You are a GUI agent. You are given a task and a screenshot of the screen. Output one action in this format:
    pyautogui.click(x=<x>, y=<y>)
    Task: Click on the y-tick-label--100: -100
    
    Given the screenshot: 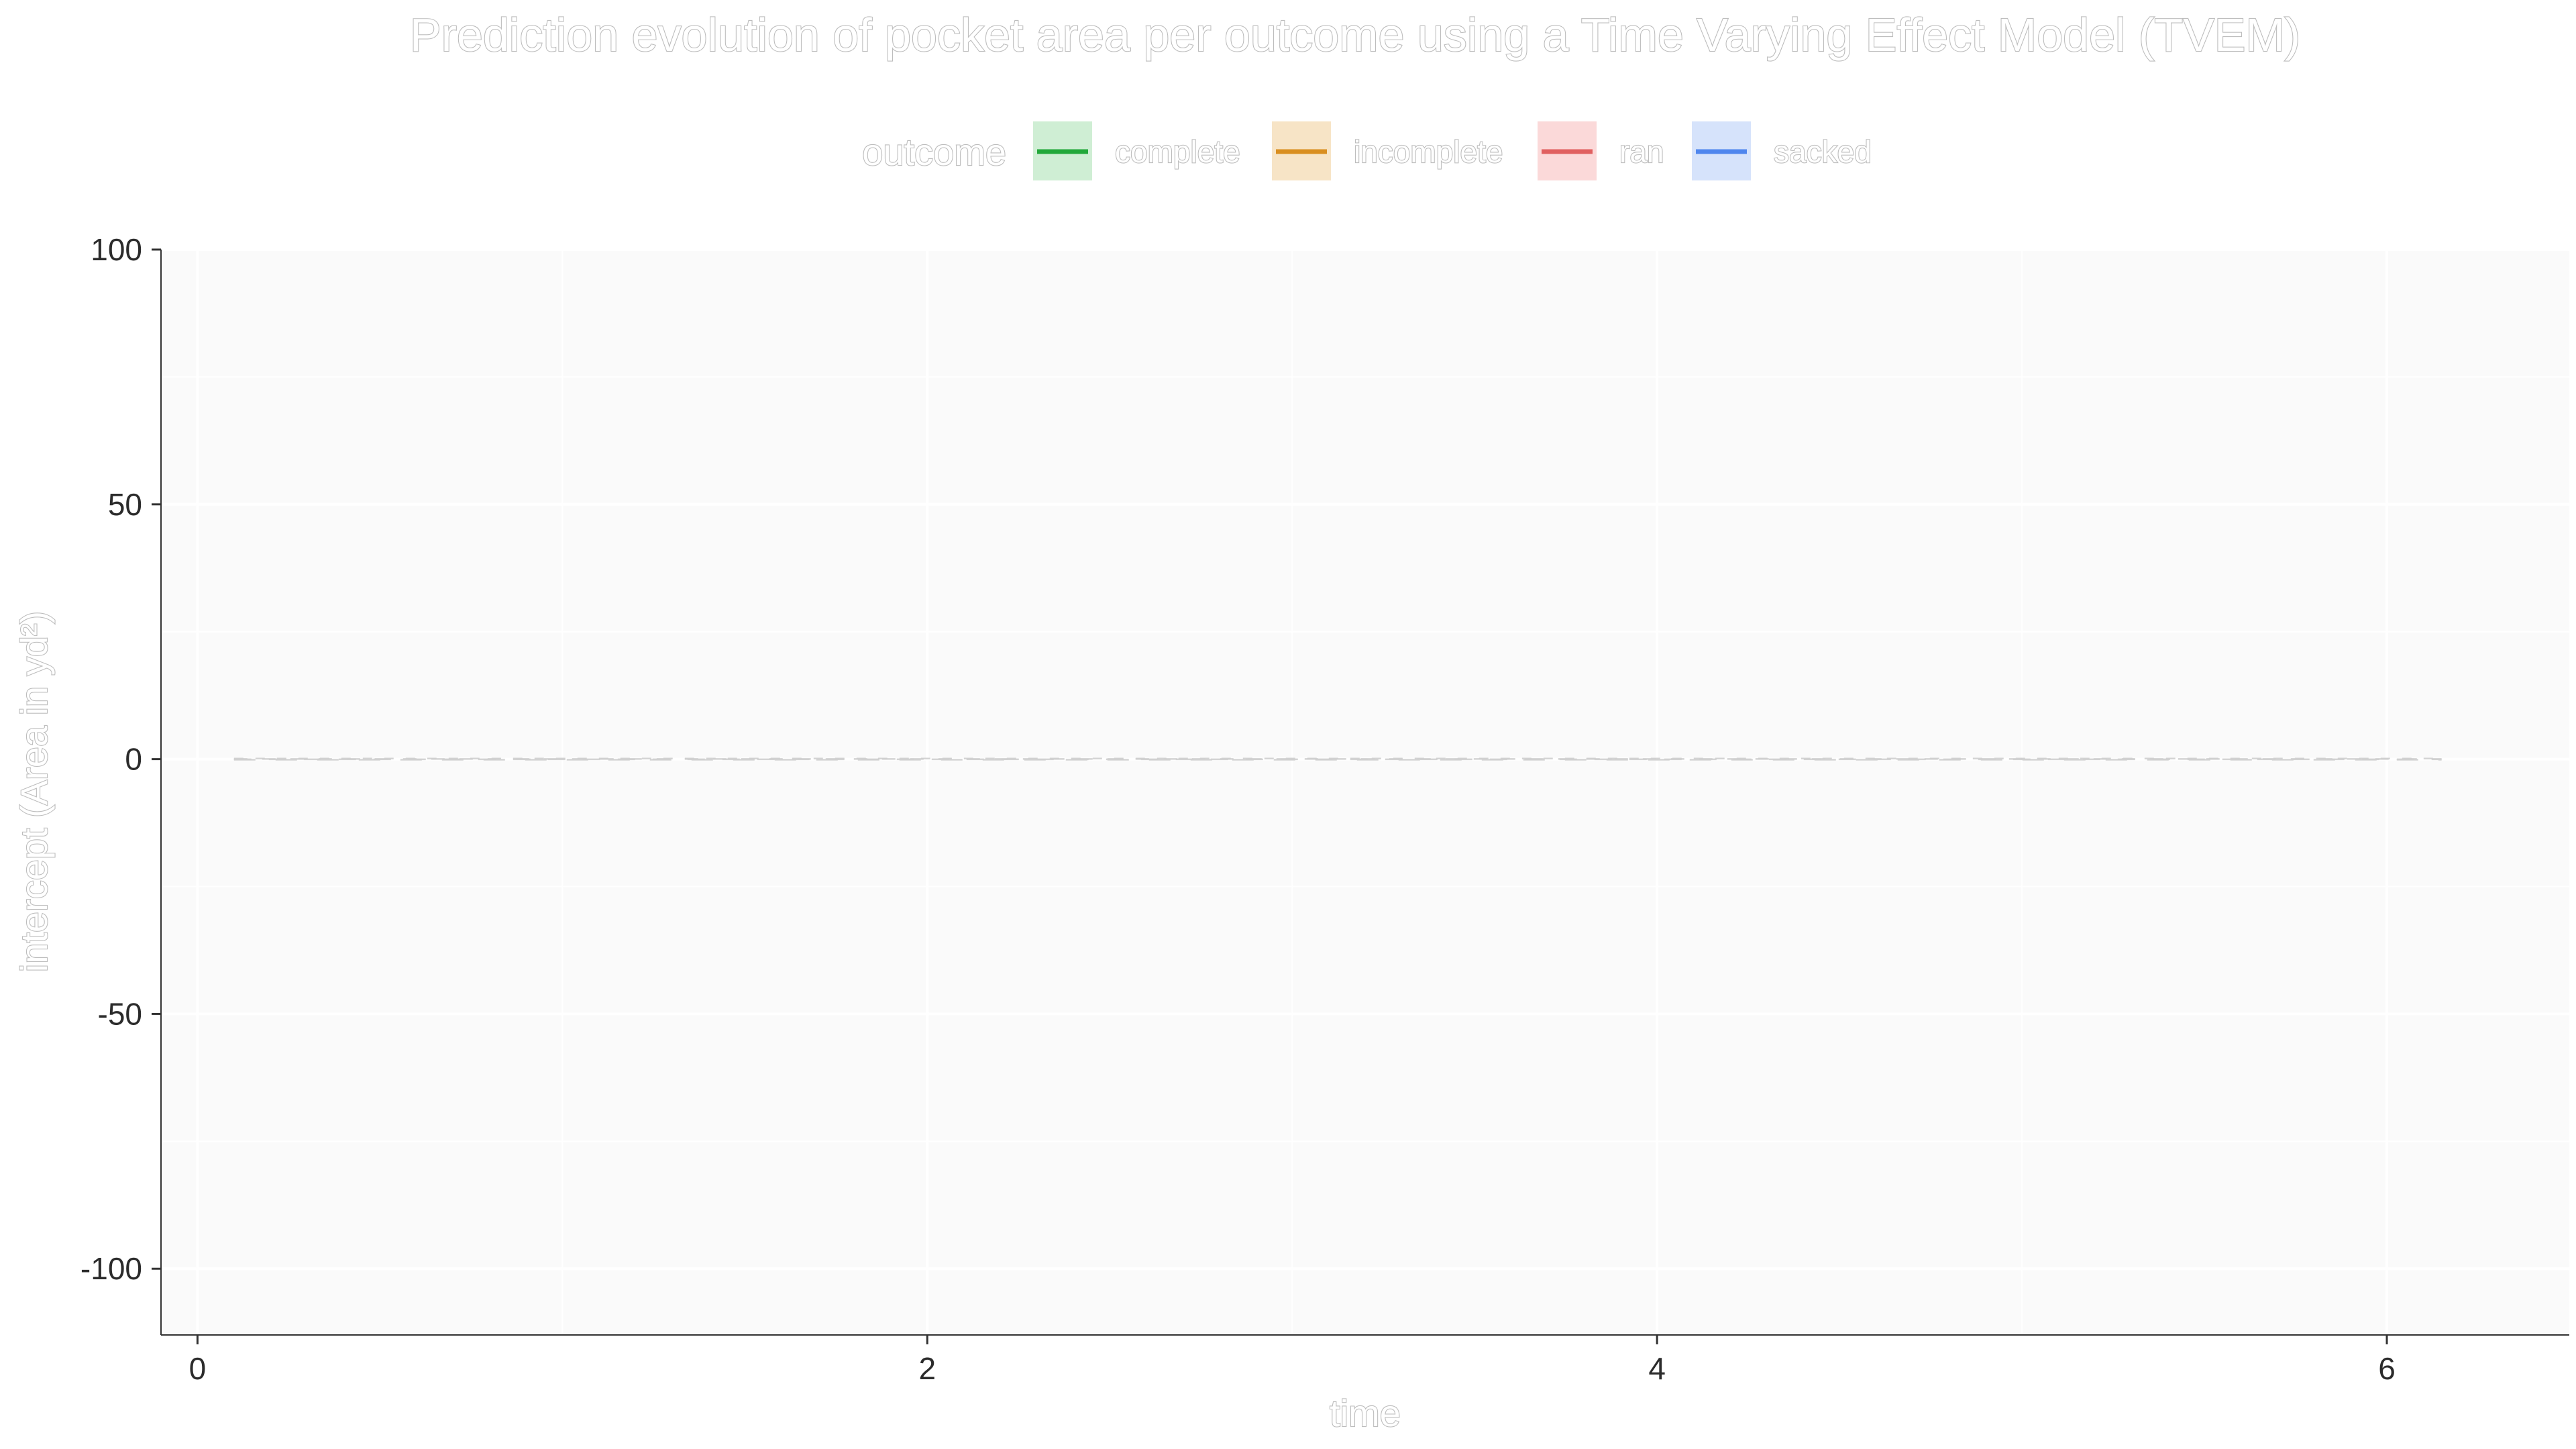 What is the action you would take?
    pyautogui.click(x=111, y=1268)
    